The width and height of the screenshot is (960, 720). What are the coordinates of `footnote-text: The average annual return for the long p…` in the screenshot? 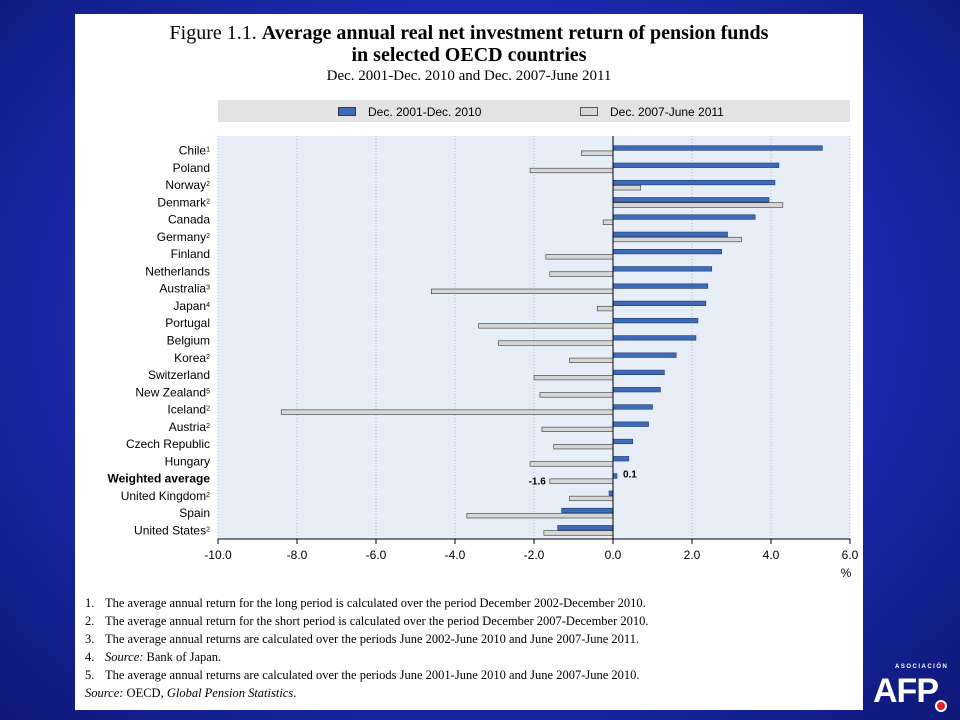 It's located at (375, 603).